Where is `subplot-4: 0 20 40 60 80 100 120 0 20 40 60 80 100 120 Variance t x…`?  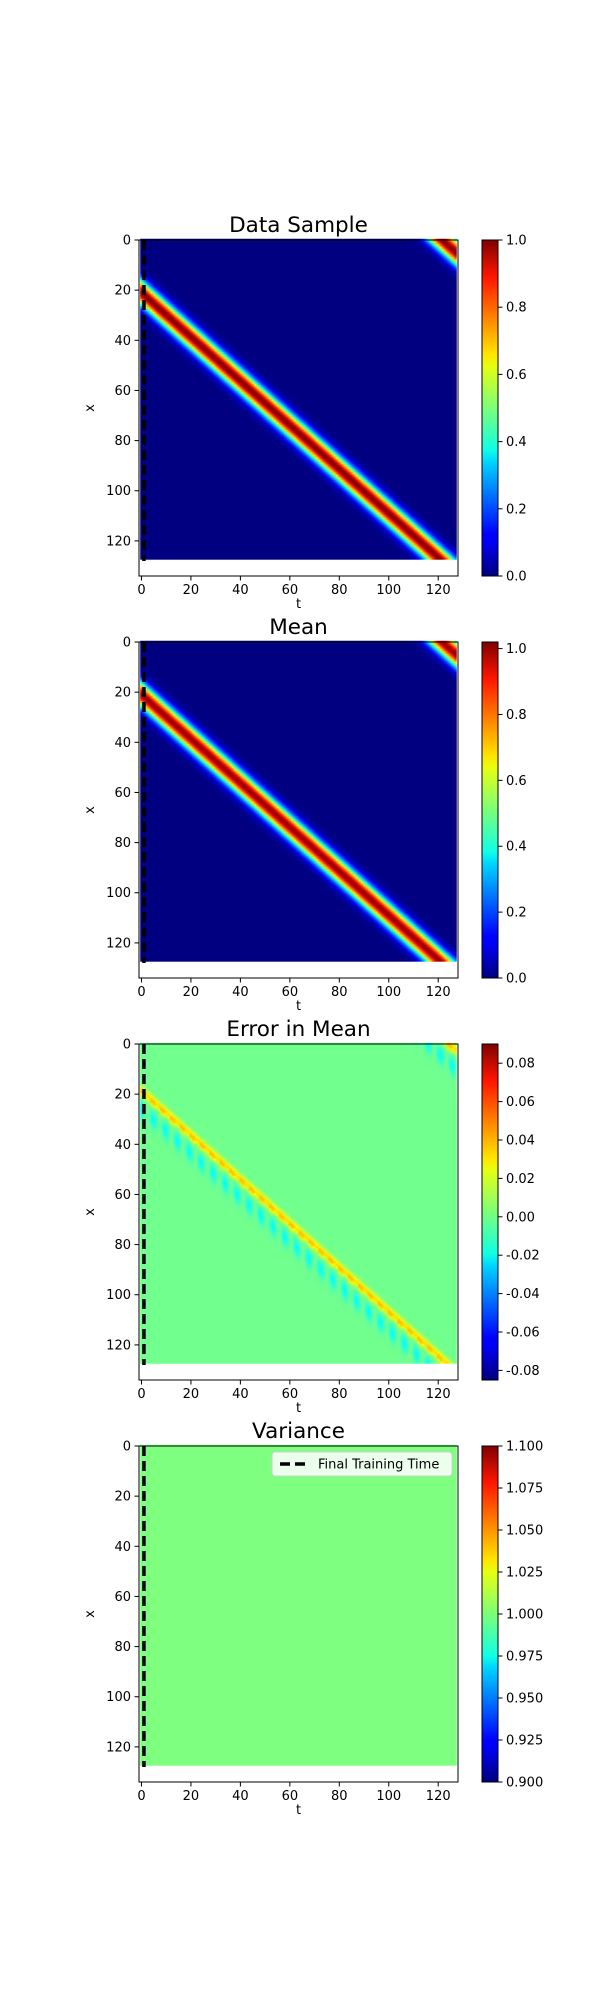
subplot-4: 0 20 40 60 80 100 120 0 20 40 60 80 100 120 Variance t x… is located at coordinates (313, 1618).